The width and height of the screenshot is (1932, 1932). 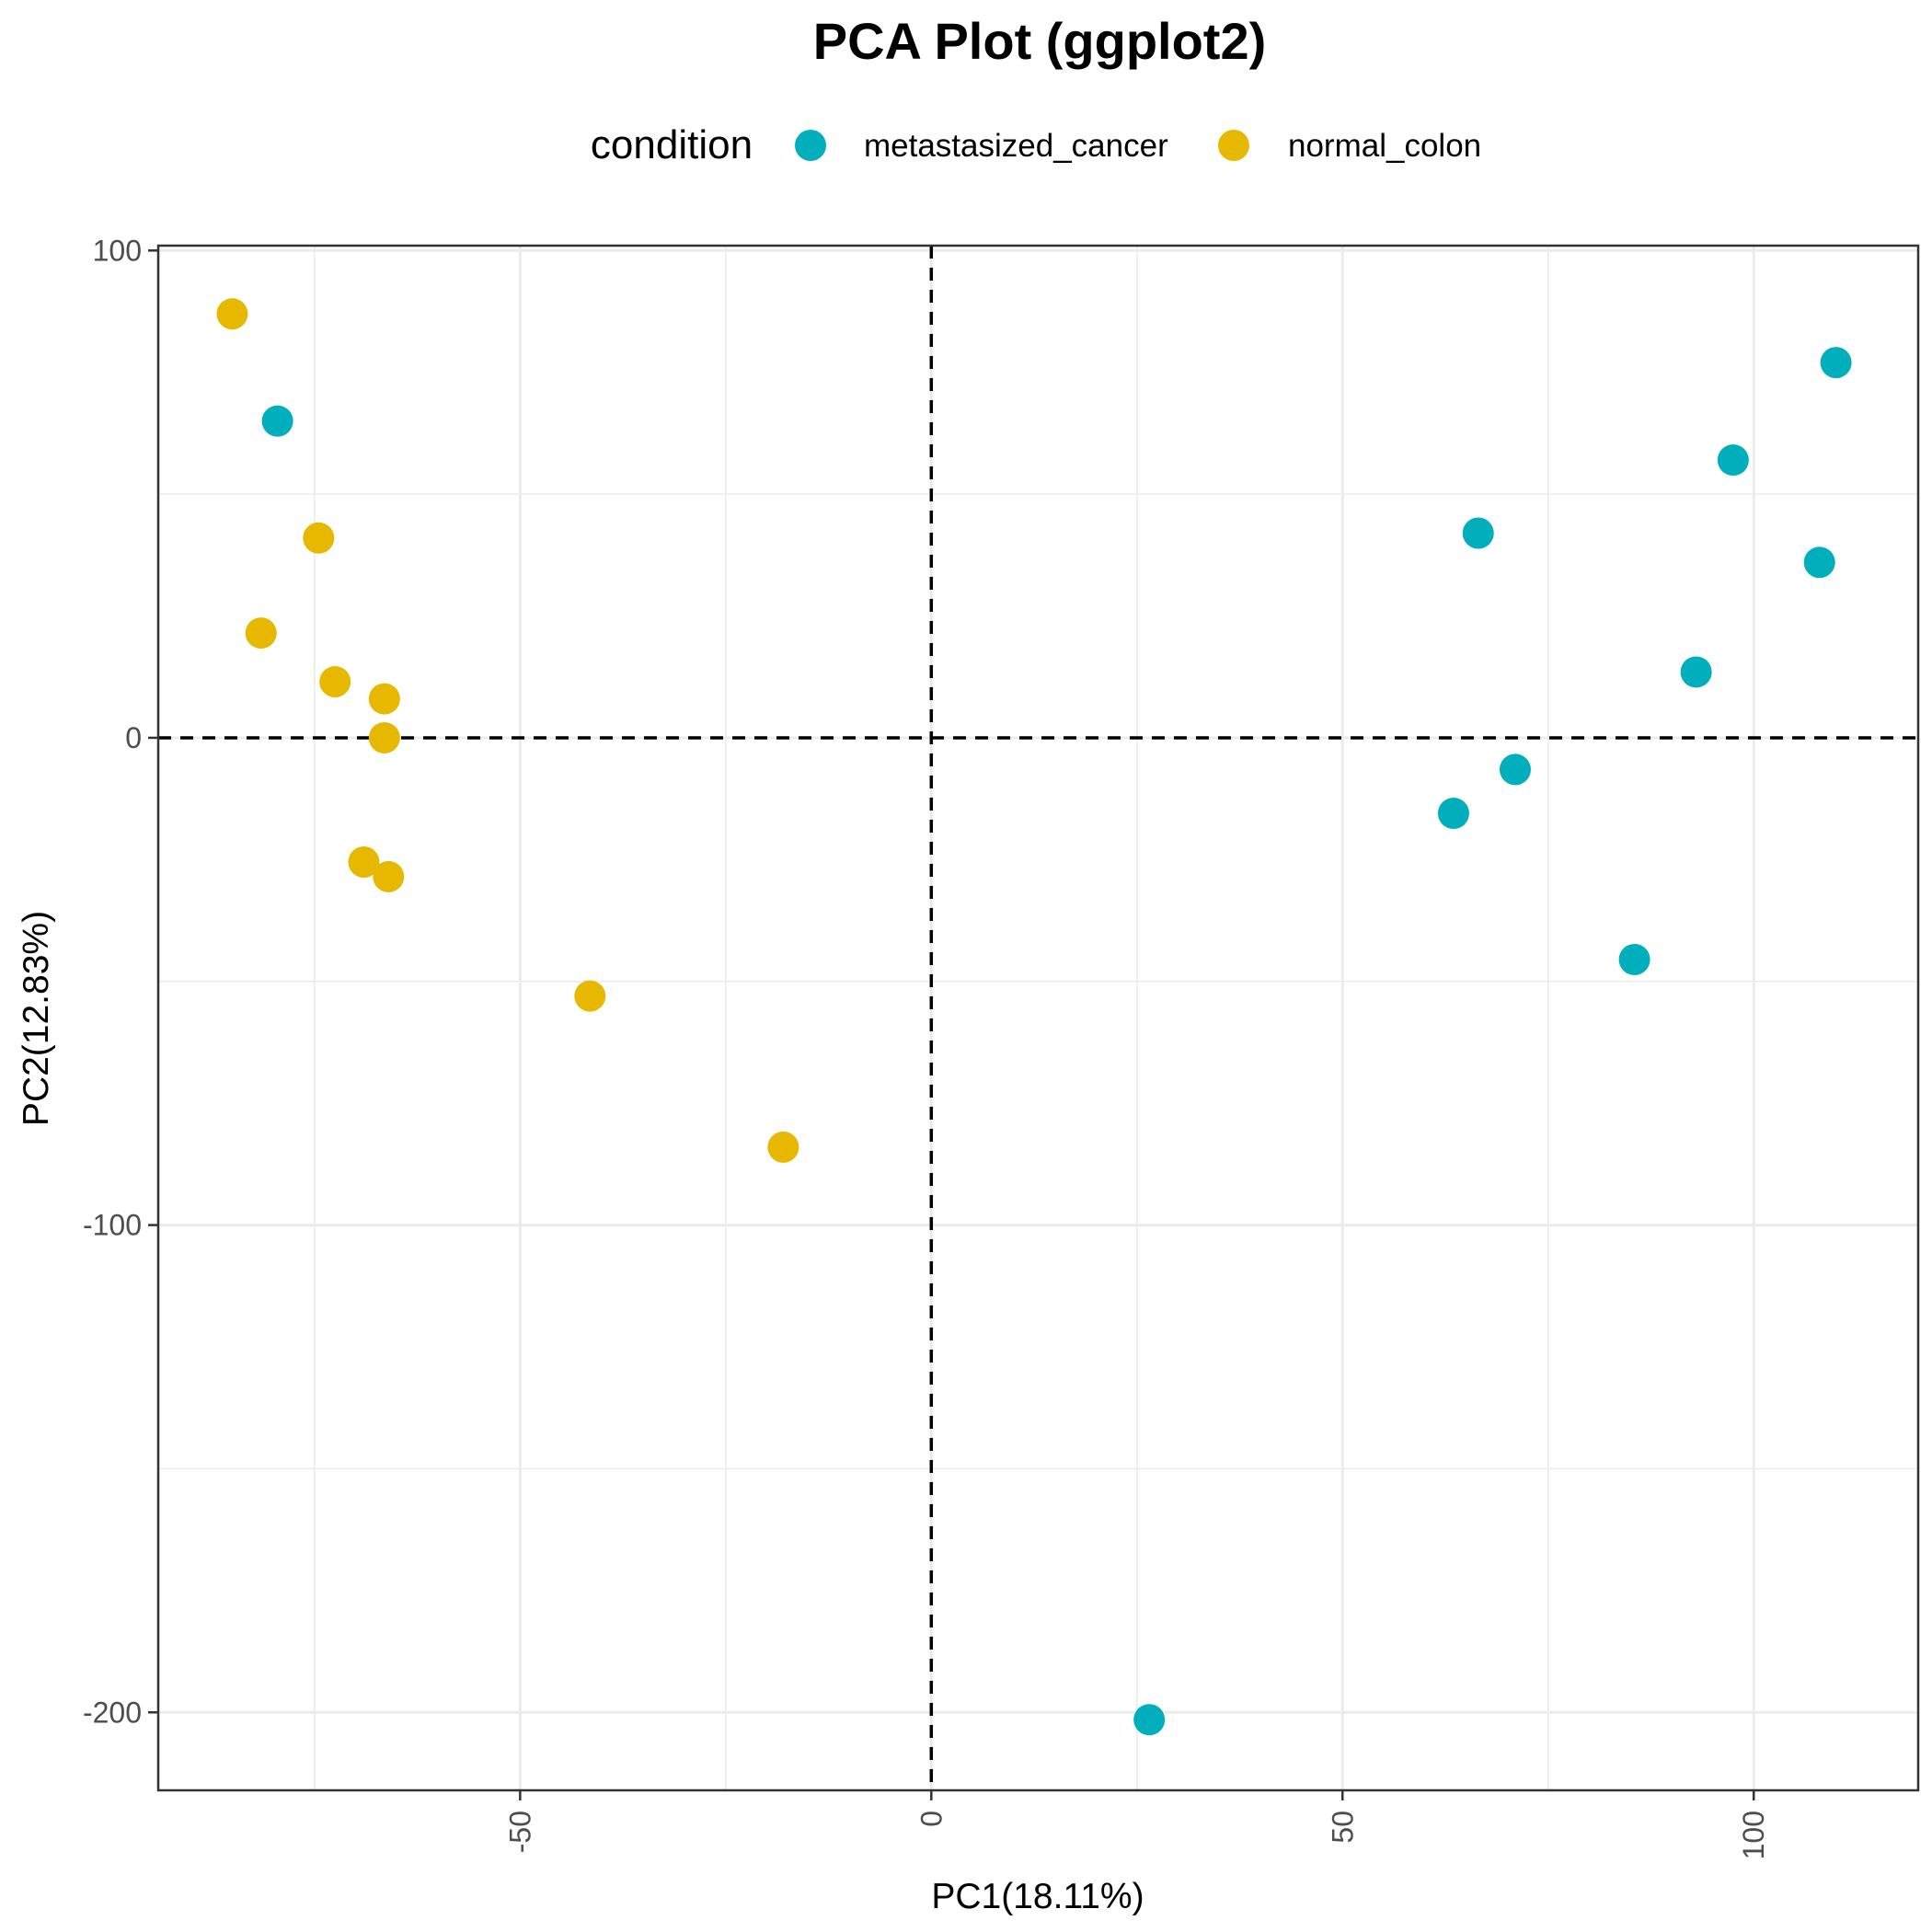 What do you see at coordinates (1384, 146) in the screenshot?
I see `legend-label-normal-colon: normal_colon` at bounding box center [1384, 146].